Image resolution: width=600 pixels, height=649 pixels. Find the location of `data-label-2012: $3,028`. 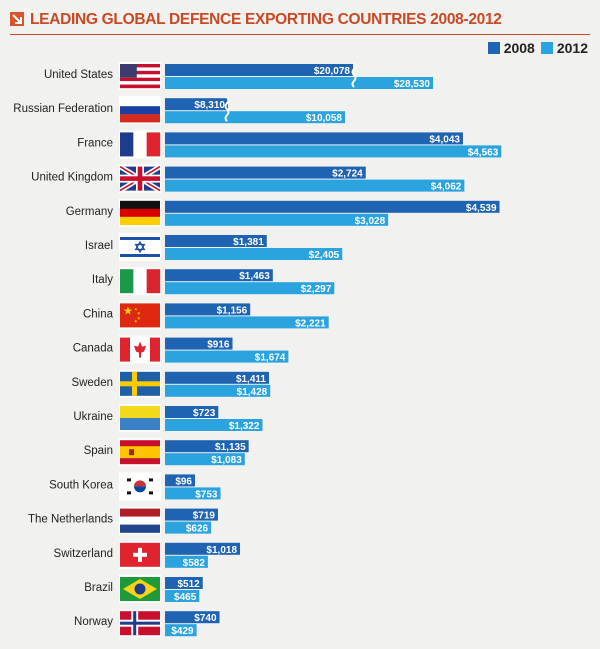

data-label-2012: $3,028 is located at coordinates (370, 221).